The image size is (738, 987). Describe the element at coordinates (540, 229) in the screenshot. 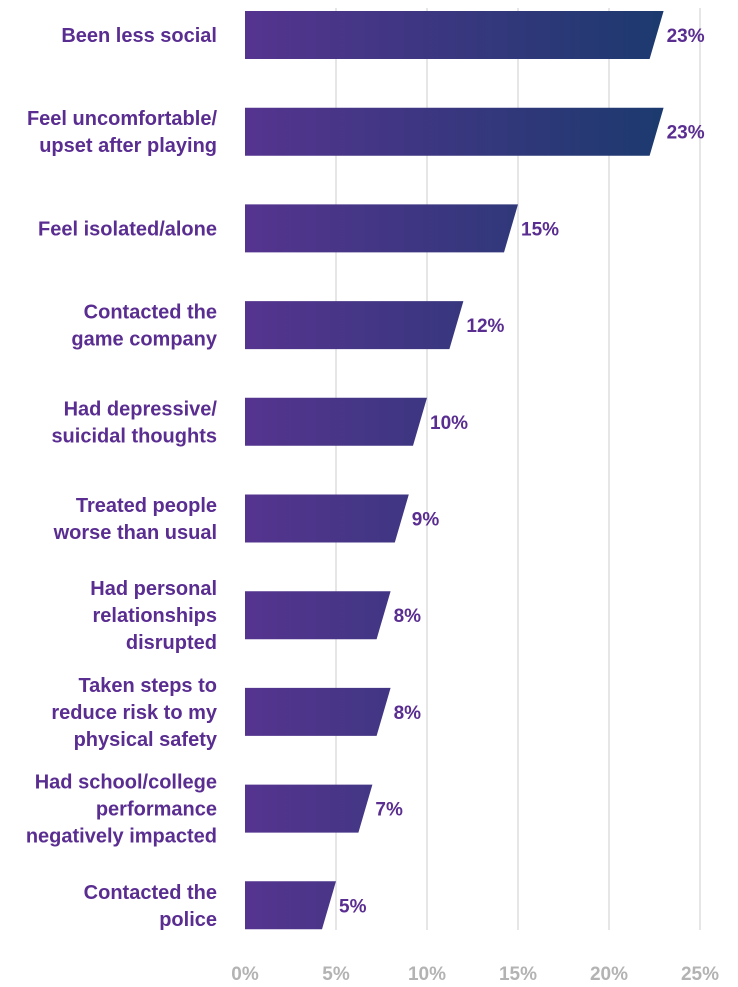

I see `value-label: 15%` at that location.